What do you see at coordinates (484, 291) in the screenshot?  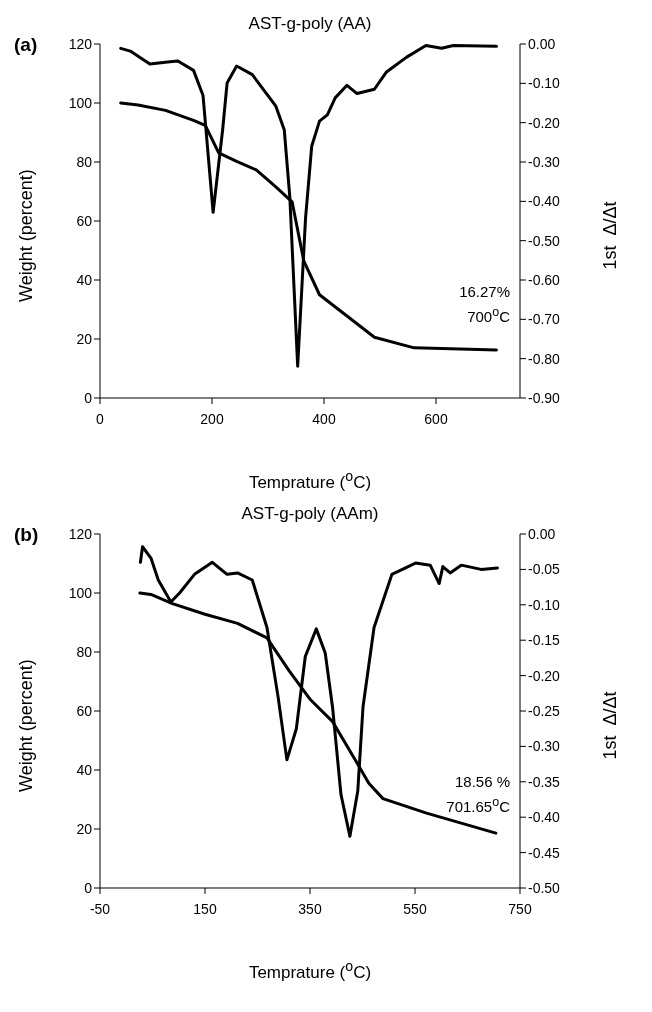 I see `annotation: 16.27%` at bounding box center [484, 291].